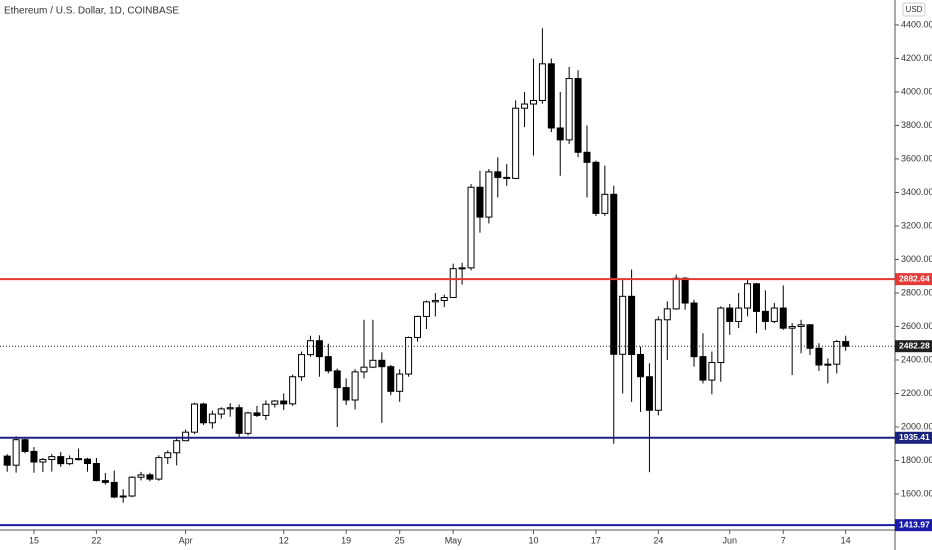 This screenshot has height=550, width=932. Describe the element at coordinates (916, 326) in the screenshot. I see `y-tick-label: 2600.00` at that location.